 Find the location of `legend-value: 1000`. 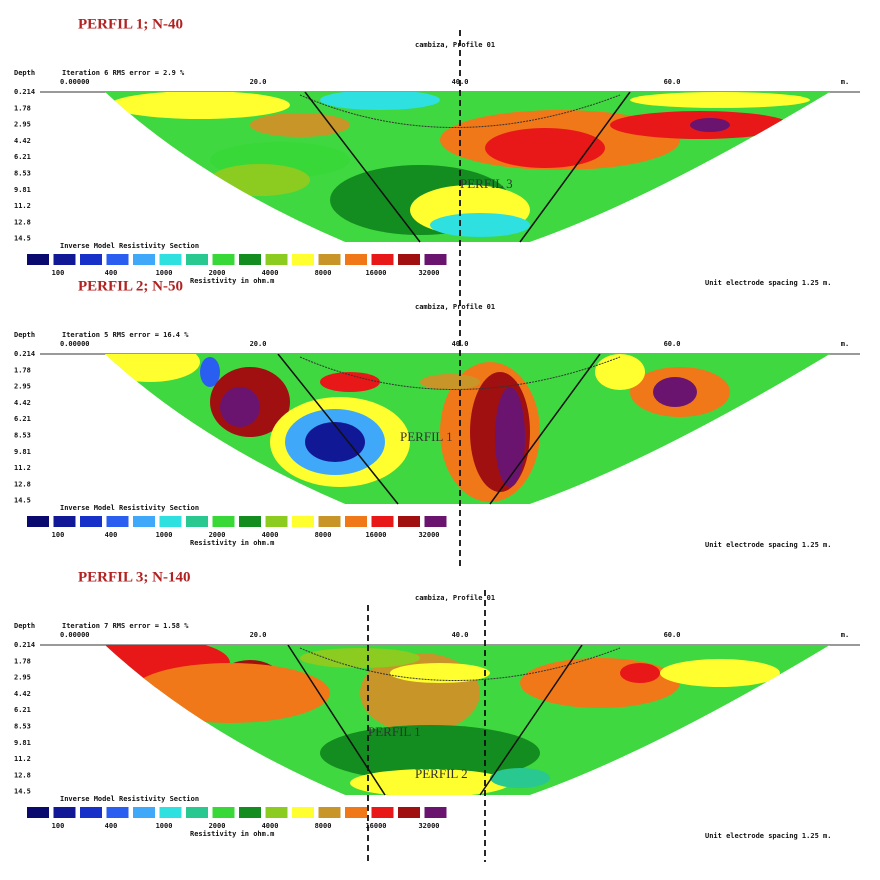

legend-value: 1000 is located at coordinates (164, 826).